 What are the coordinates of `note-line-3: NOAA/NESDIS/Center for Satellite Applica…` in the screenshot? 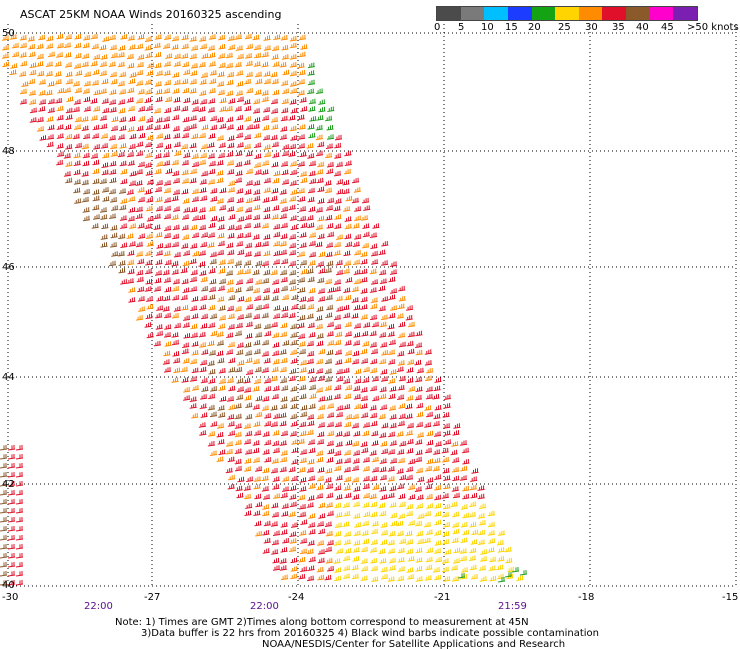 It's located at (414, 644).